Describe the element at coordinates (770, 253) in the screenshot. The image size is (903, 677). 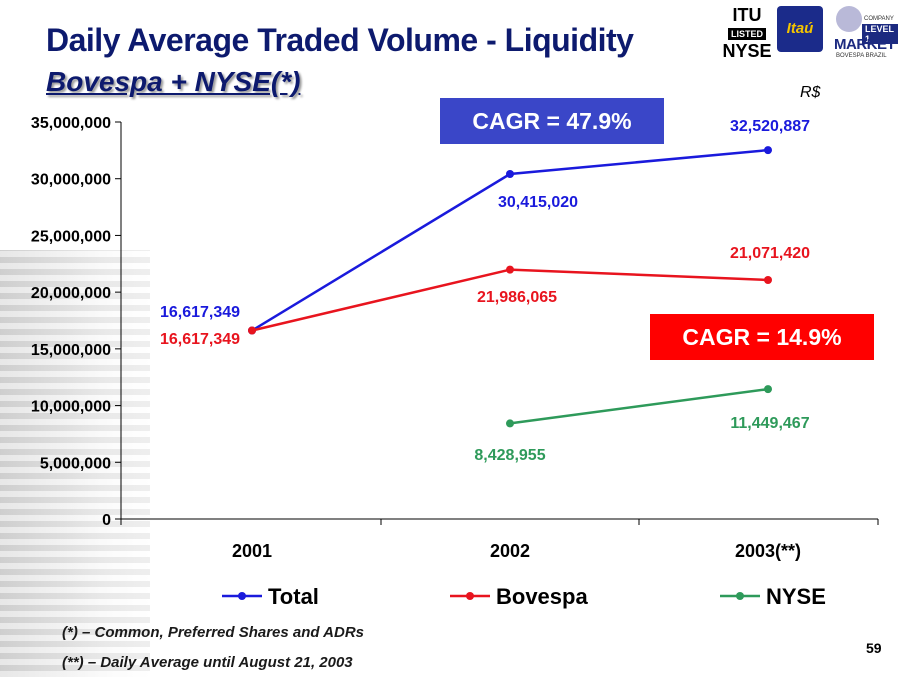
I see `data-label-bovespa: 21,071,420` at that location.